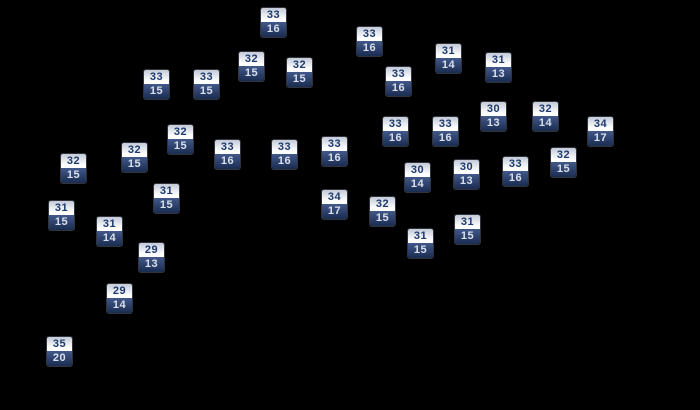 The height and width of the screenshot is (410, 700). I want to click on temperature-badge: 29 13, so click(151, 257).